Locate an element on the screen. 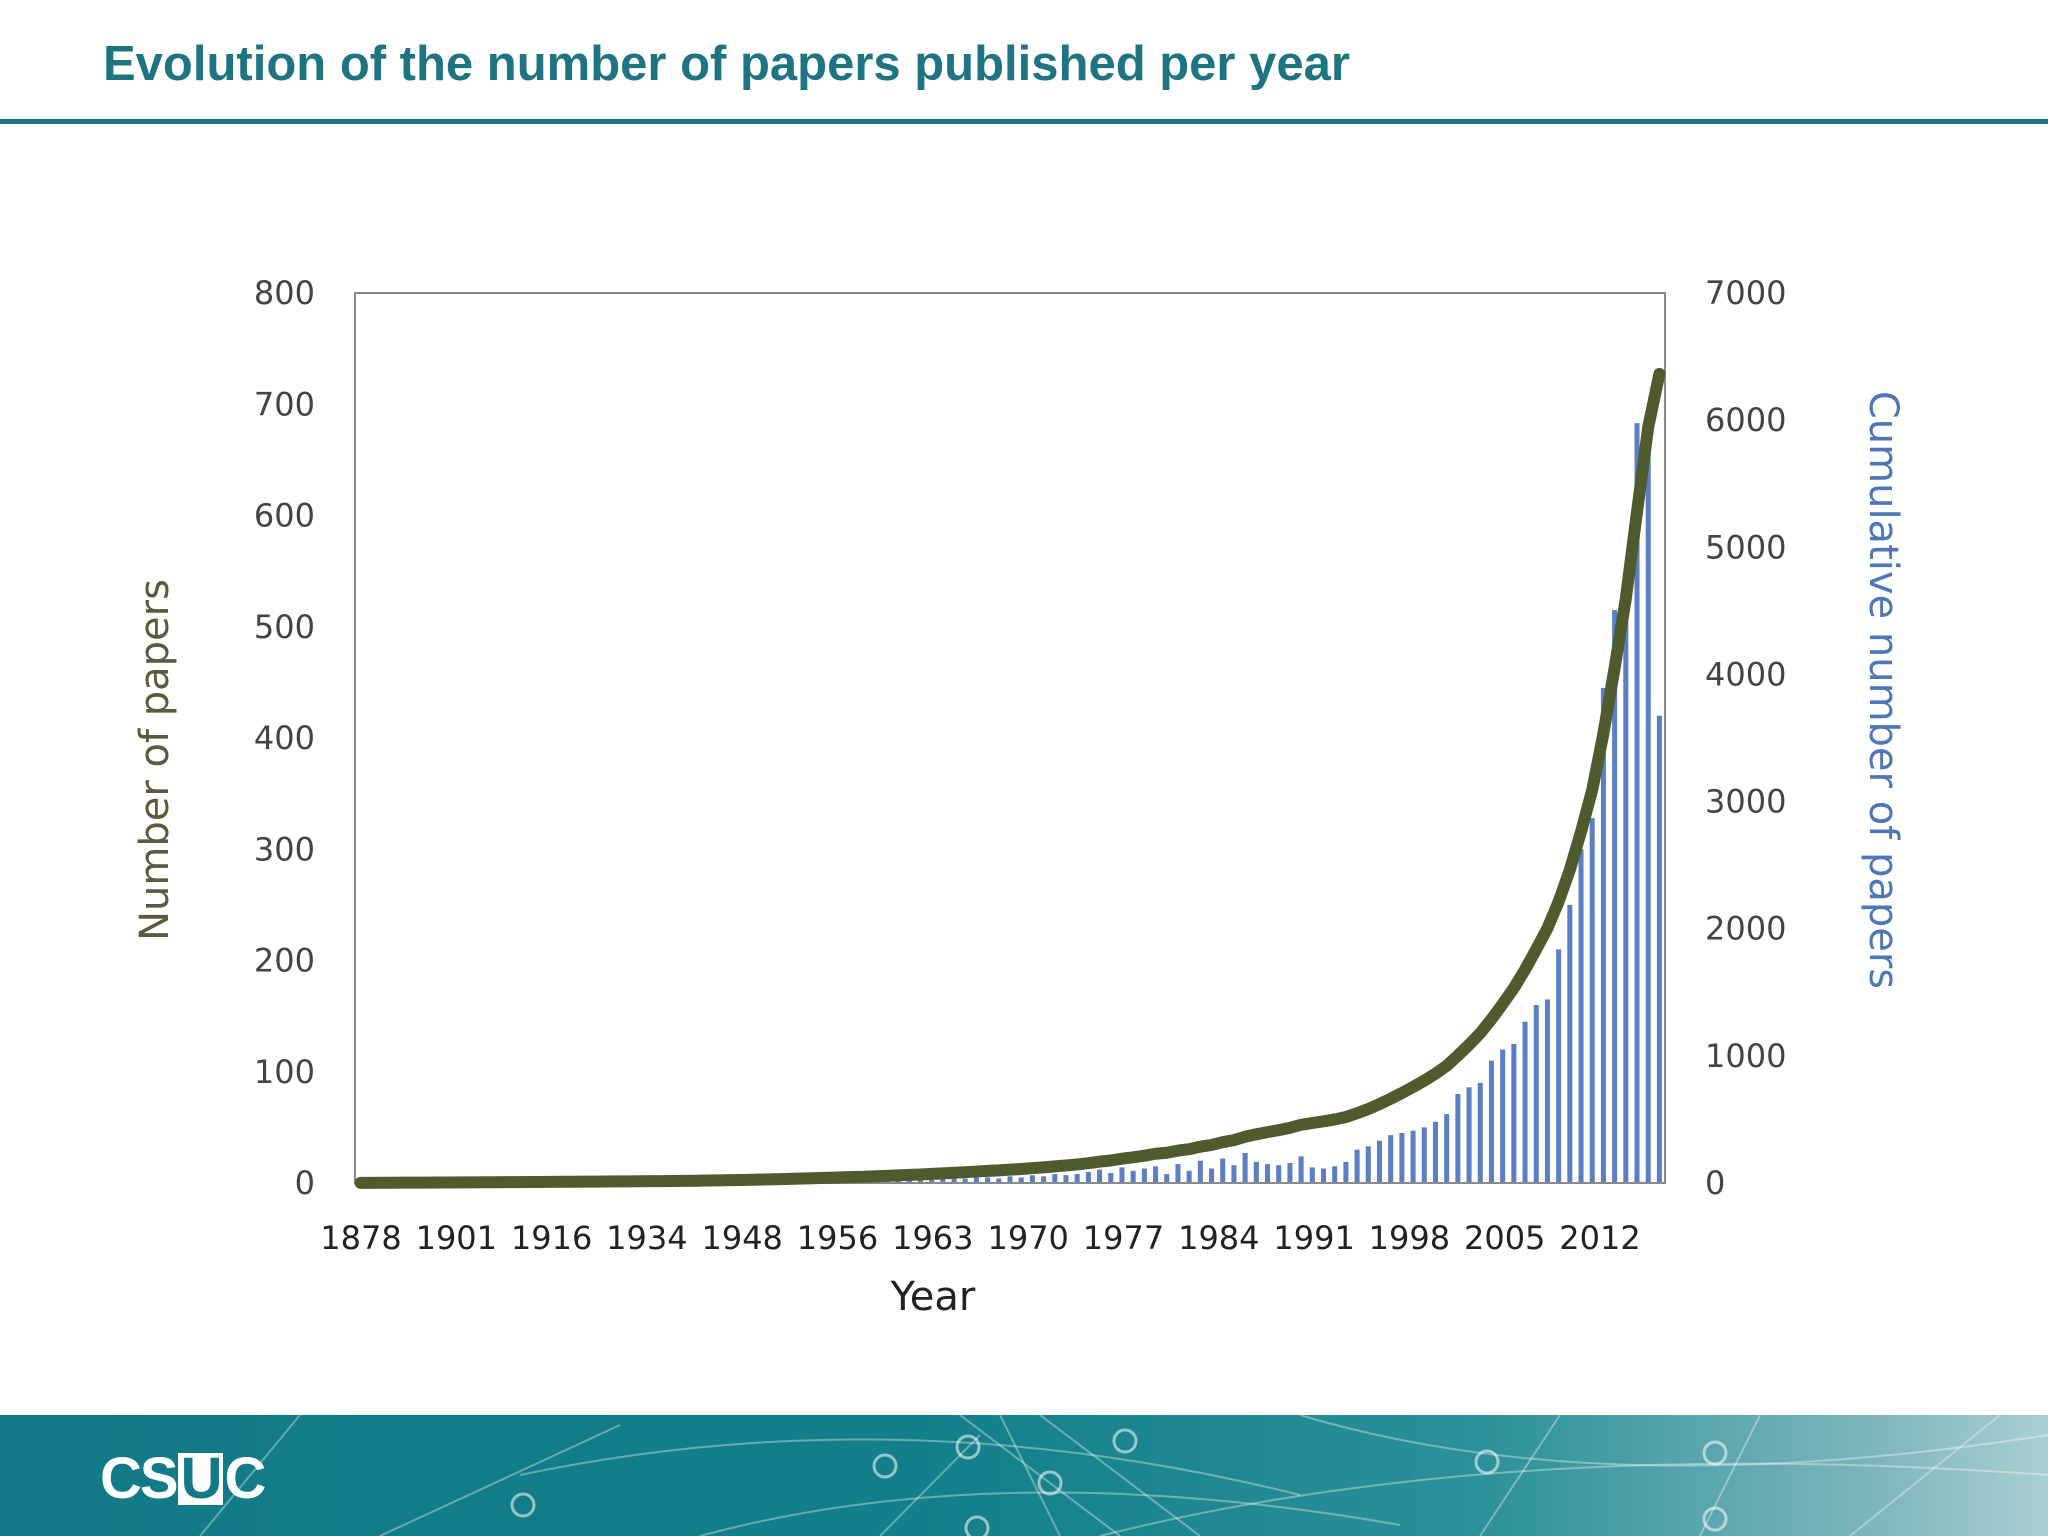 The image size is (2048, 1536). right-tick-label: 0 is located at coordinates (1715, 1183).